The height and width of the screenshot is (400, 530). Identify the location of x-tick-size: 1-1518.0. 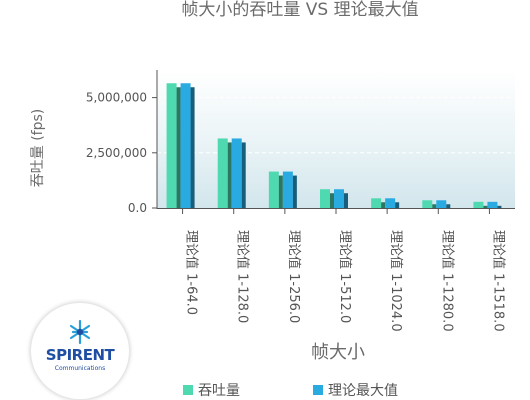
(497, 302).